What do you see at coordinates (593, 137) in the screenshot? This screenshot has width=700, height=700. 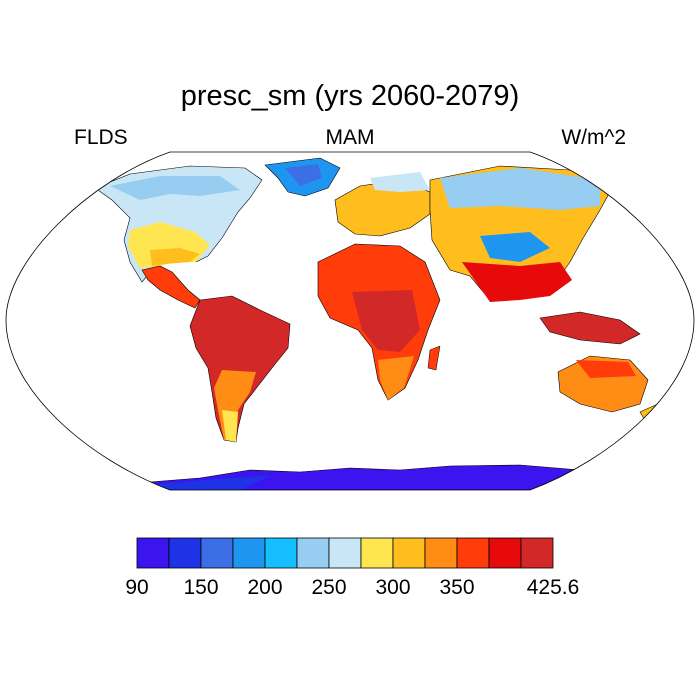 I see `units-label: W/m^2` at bounding box center [593, 137].